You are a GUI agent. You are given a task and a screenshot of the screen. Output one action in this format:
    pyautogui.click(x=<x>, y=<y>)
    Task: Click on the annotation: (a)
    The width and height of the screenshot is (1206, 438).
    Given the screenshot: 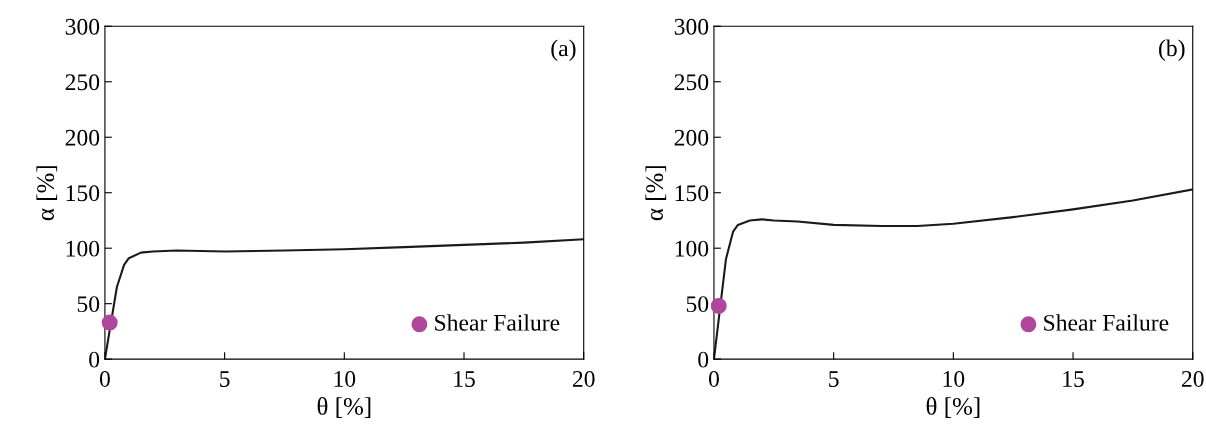 What is the action you would take?
    pyautogui.click(x=563, y=50)
    